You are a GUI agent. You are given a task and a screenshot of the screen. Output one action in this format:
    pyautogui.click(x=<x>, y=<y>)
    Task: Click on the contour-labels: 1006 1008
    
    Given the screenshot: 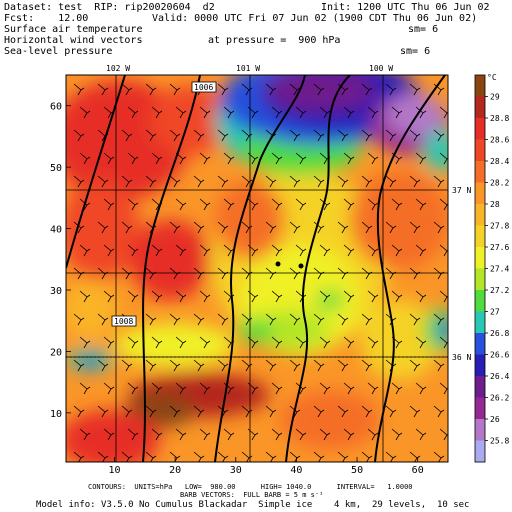 What is the action you would take?
    pyautogui.click(x=164, y=204)
    